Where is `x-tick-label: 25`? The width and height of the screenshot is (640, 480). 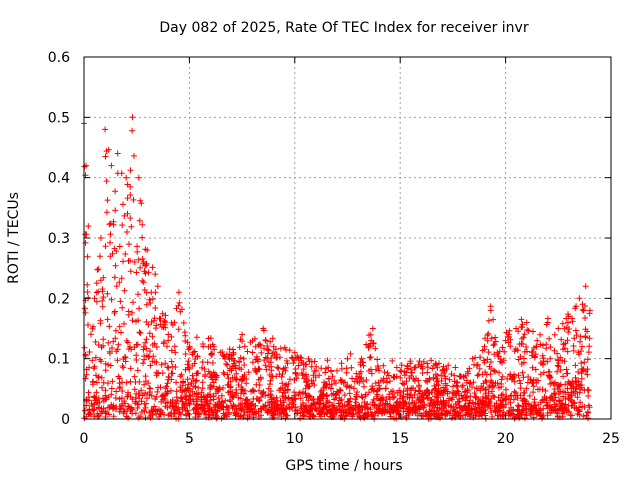 x-tick-label: 25 is located at coordinates (611, 439).